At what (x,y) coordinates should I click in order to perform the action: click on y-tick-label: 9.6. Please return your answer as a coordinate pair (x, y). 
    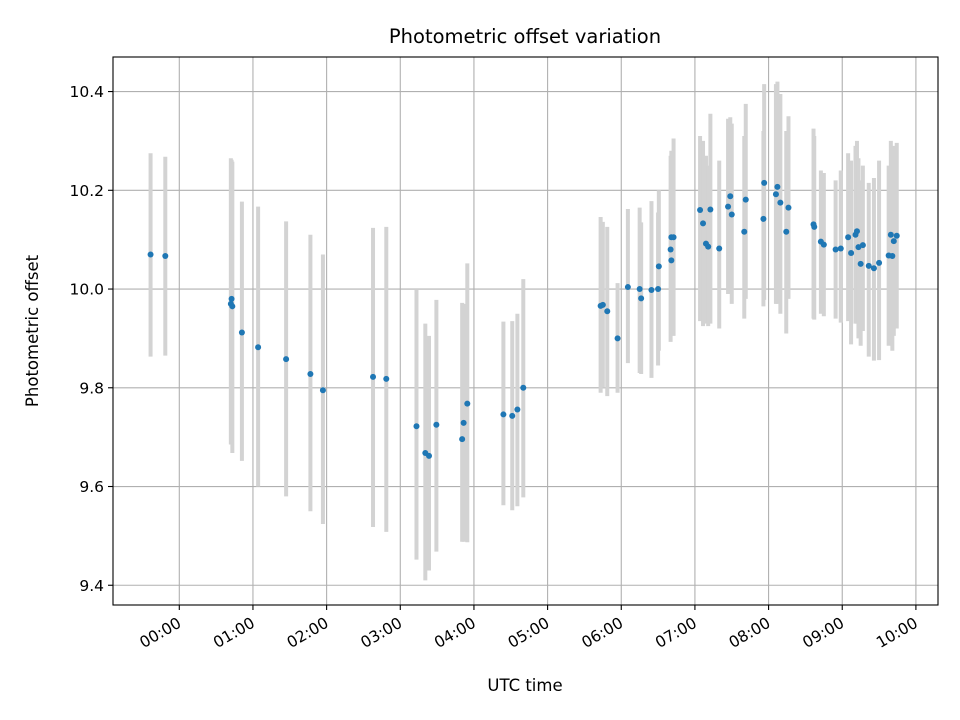
    Looking at the image, I should click on (91, 487).